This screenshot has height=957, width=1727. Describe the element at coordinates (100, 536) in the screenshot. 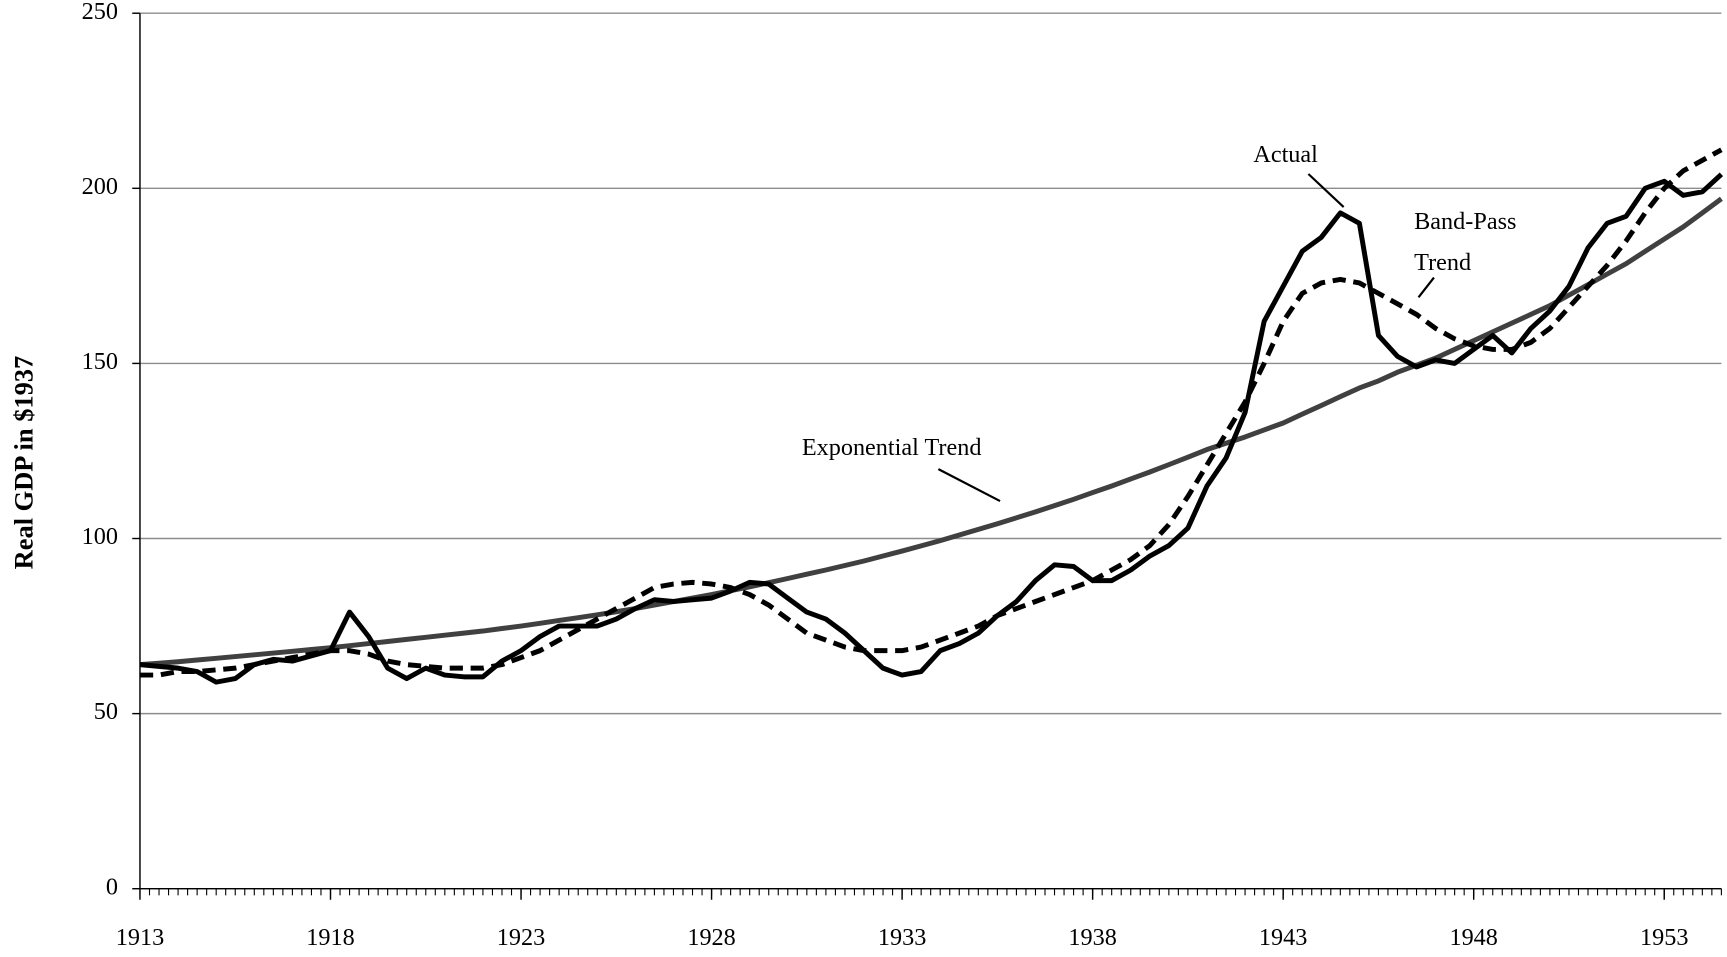

I see `y-tick-label: 100` at that location.